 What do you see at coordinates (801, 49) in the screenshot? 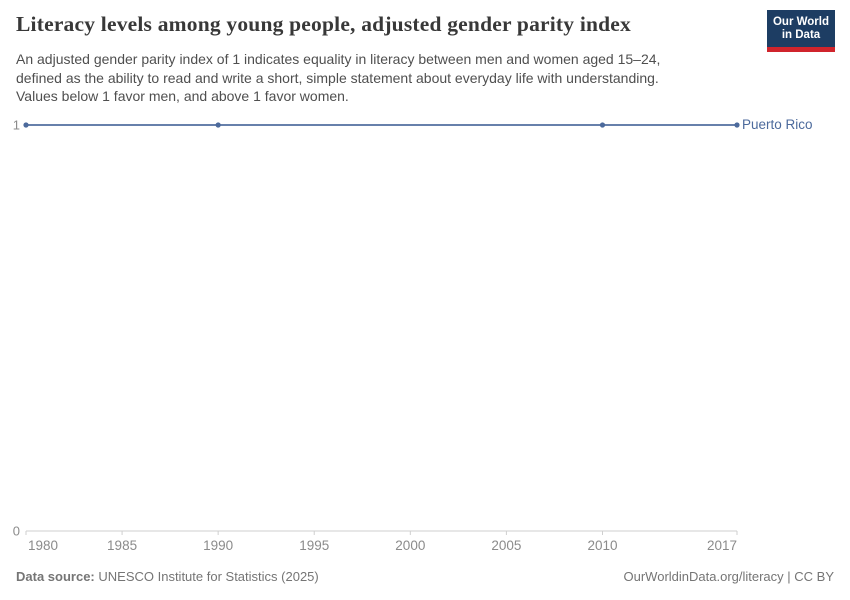
I see `owid-logo-accent-bar` at bounding box center [801, 49].